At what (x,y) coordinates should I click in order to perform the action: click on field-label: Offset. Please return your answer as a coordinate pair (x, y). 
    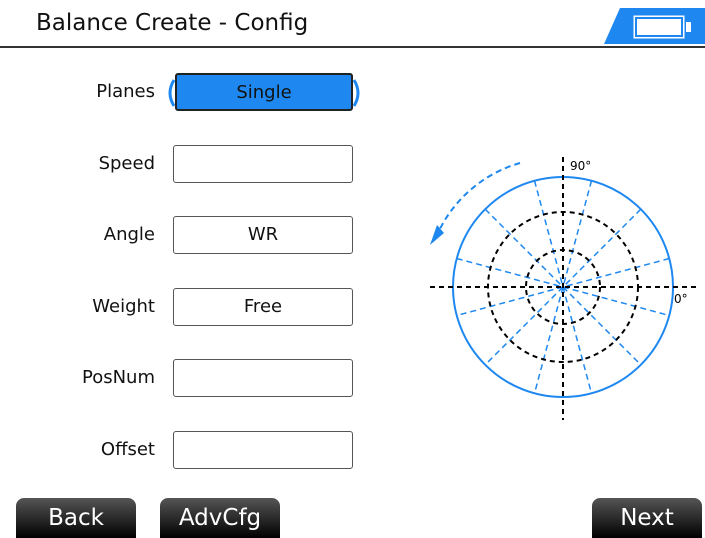
    Looking at the image, I should click on (127, 449).